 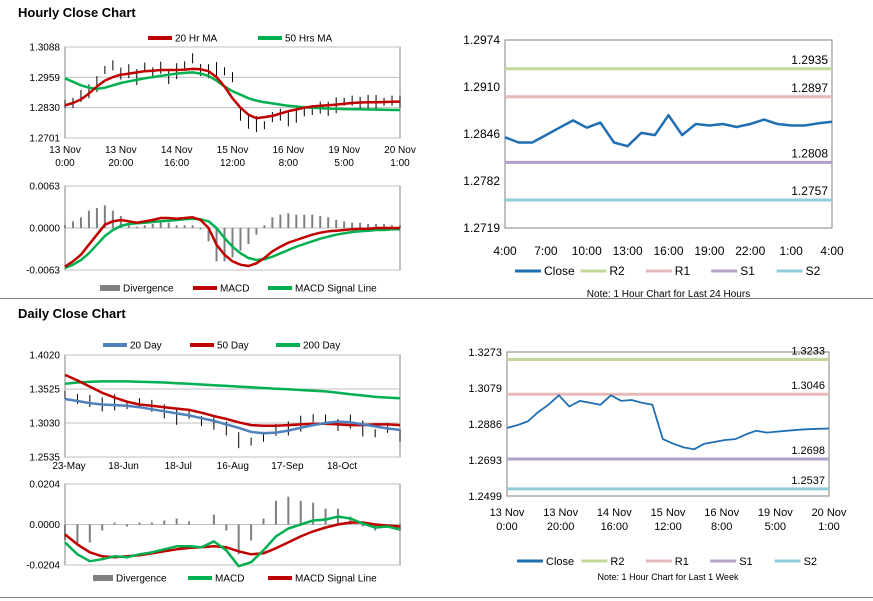 I want to click on x-tick-label: 20 Nov, so click(x=829, y=513).